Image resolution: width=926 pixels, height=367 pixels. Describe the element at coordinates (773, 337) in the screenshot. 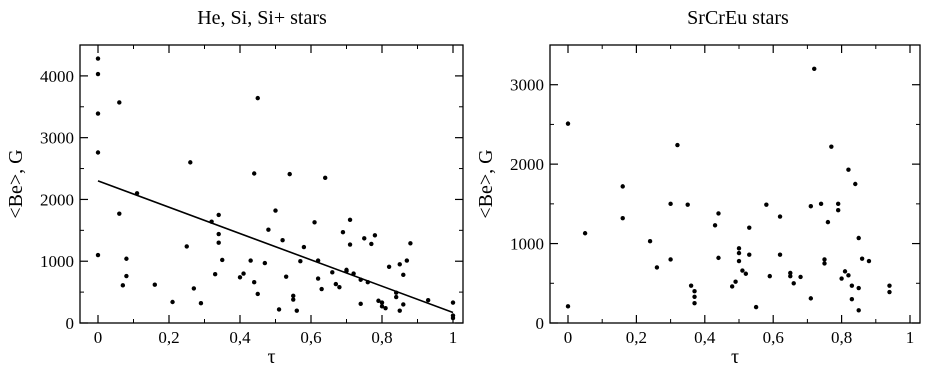

I see `panel2-x-tick-label: 0,6` at that location.